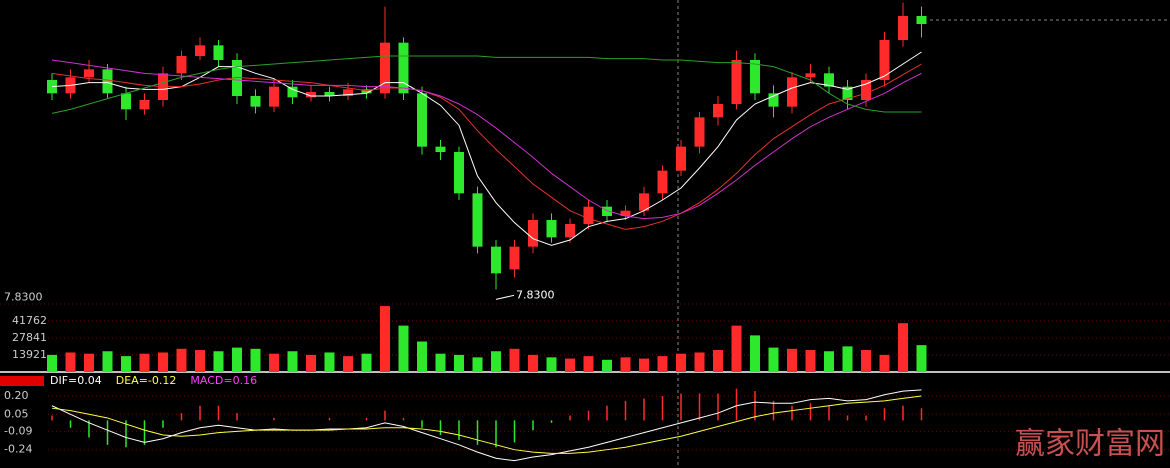  Describe the element at coordinates (146, 380) in the screenshot. I see `legend-entry: DEA=-0.12` at that location.